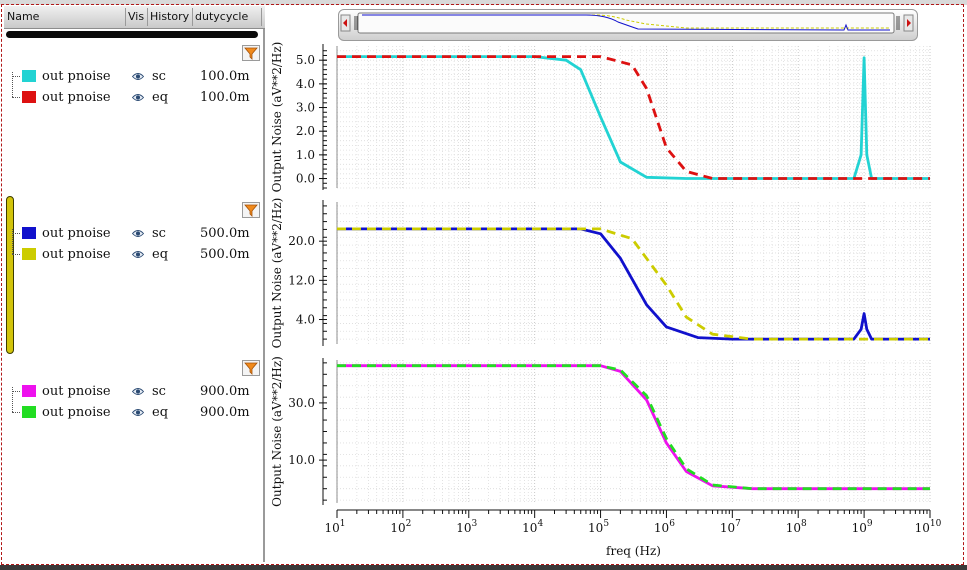  I want to click on legend-row: out pnoise eq 500.0m, so click(133, 253).